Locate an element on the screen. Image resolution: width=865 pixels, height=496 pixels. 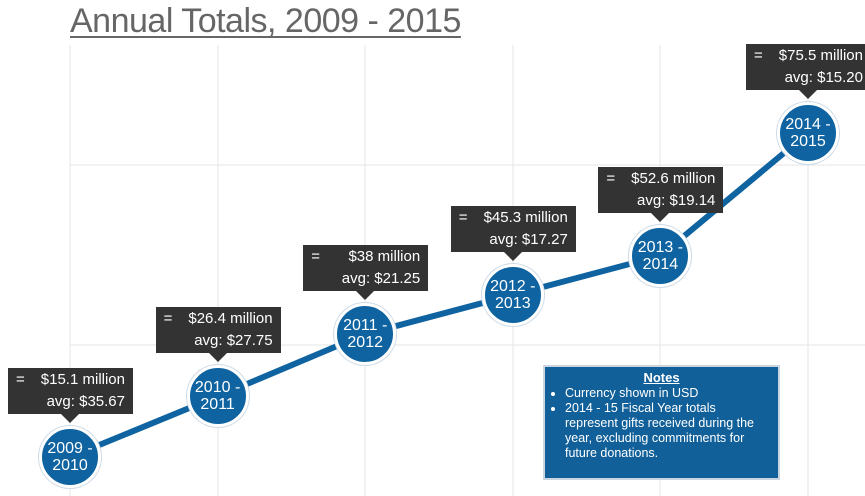
category-label: 2012 - 2013 is located at coordinates (513, 295).